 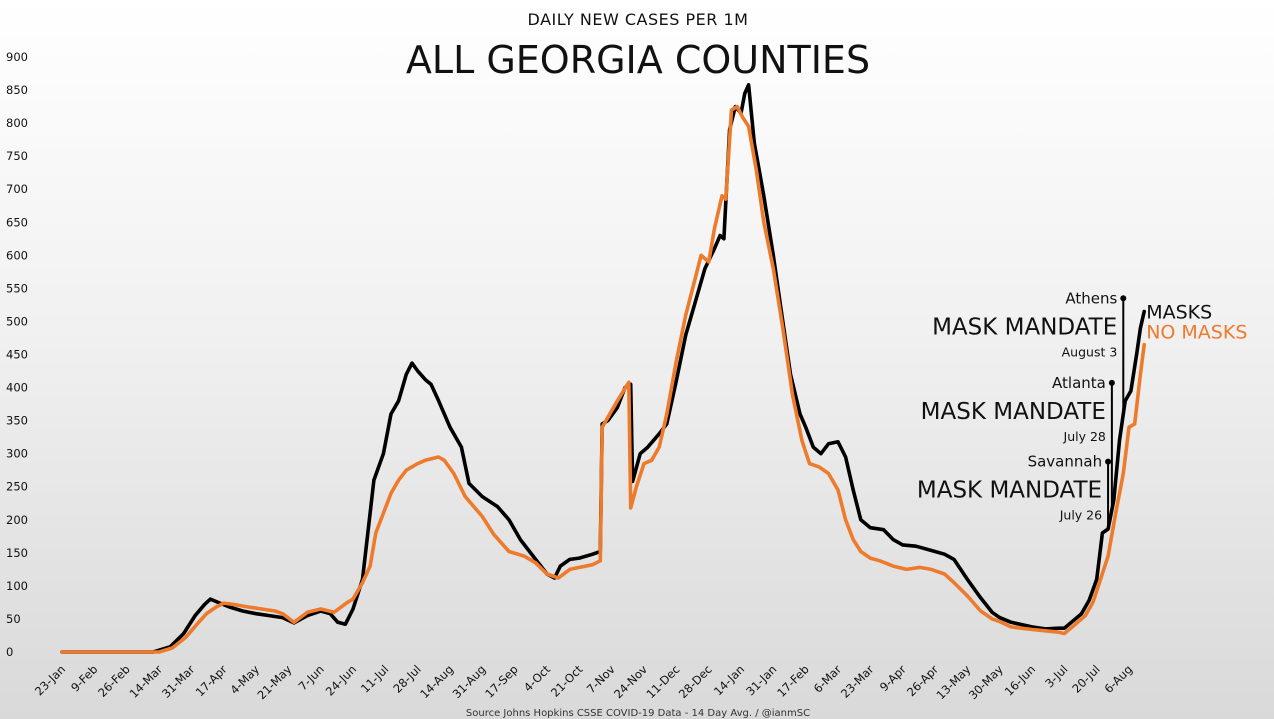 What do you see at coordinates (793, 681) in the screenshot?
I see `x-tick-label: 17-Feb` at bounding box center [793, 681].